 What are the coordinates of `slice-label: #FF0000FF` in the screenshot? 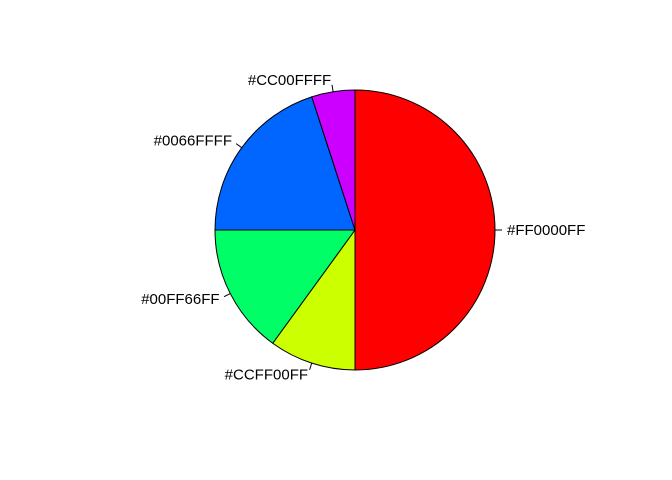 It's located at (546, 230).